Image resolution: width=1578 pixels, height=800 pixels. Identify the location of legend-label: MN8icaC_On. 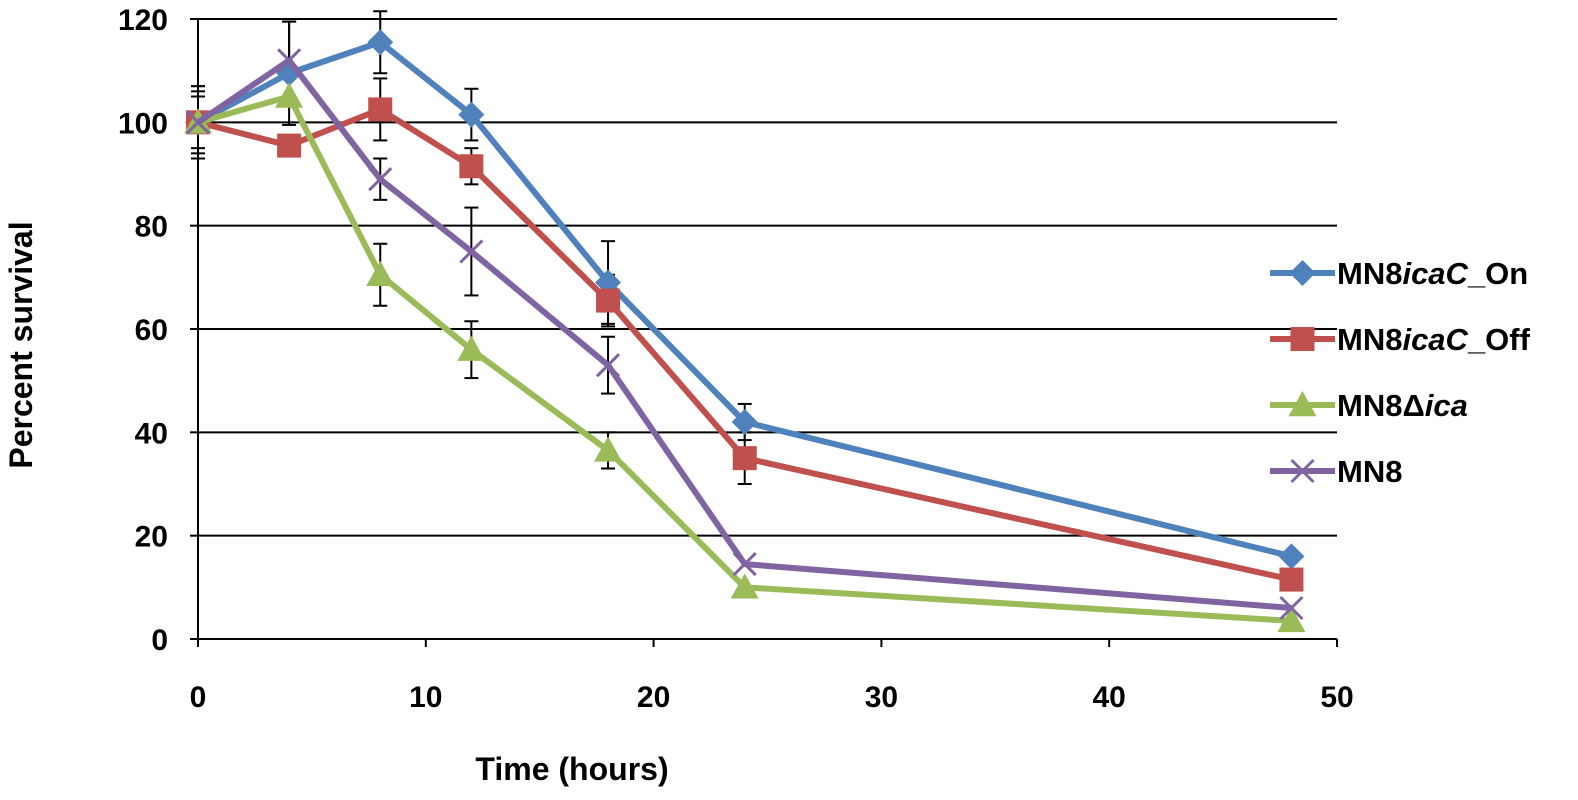
(1432, 273).